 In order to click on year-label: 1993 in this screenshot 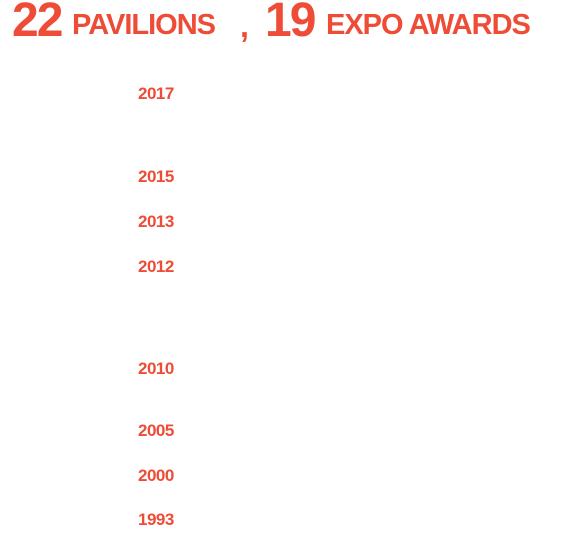, I will do `click(156, 519)`.